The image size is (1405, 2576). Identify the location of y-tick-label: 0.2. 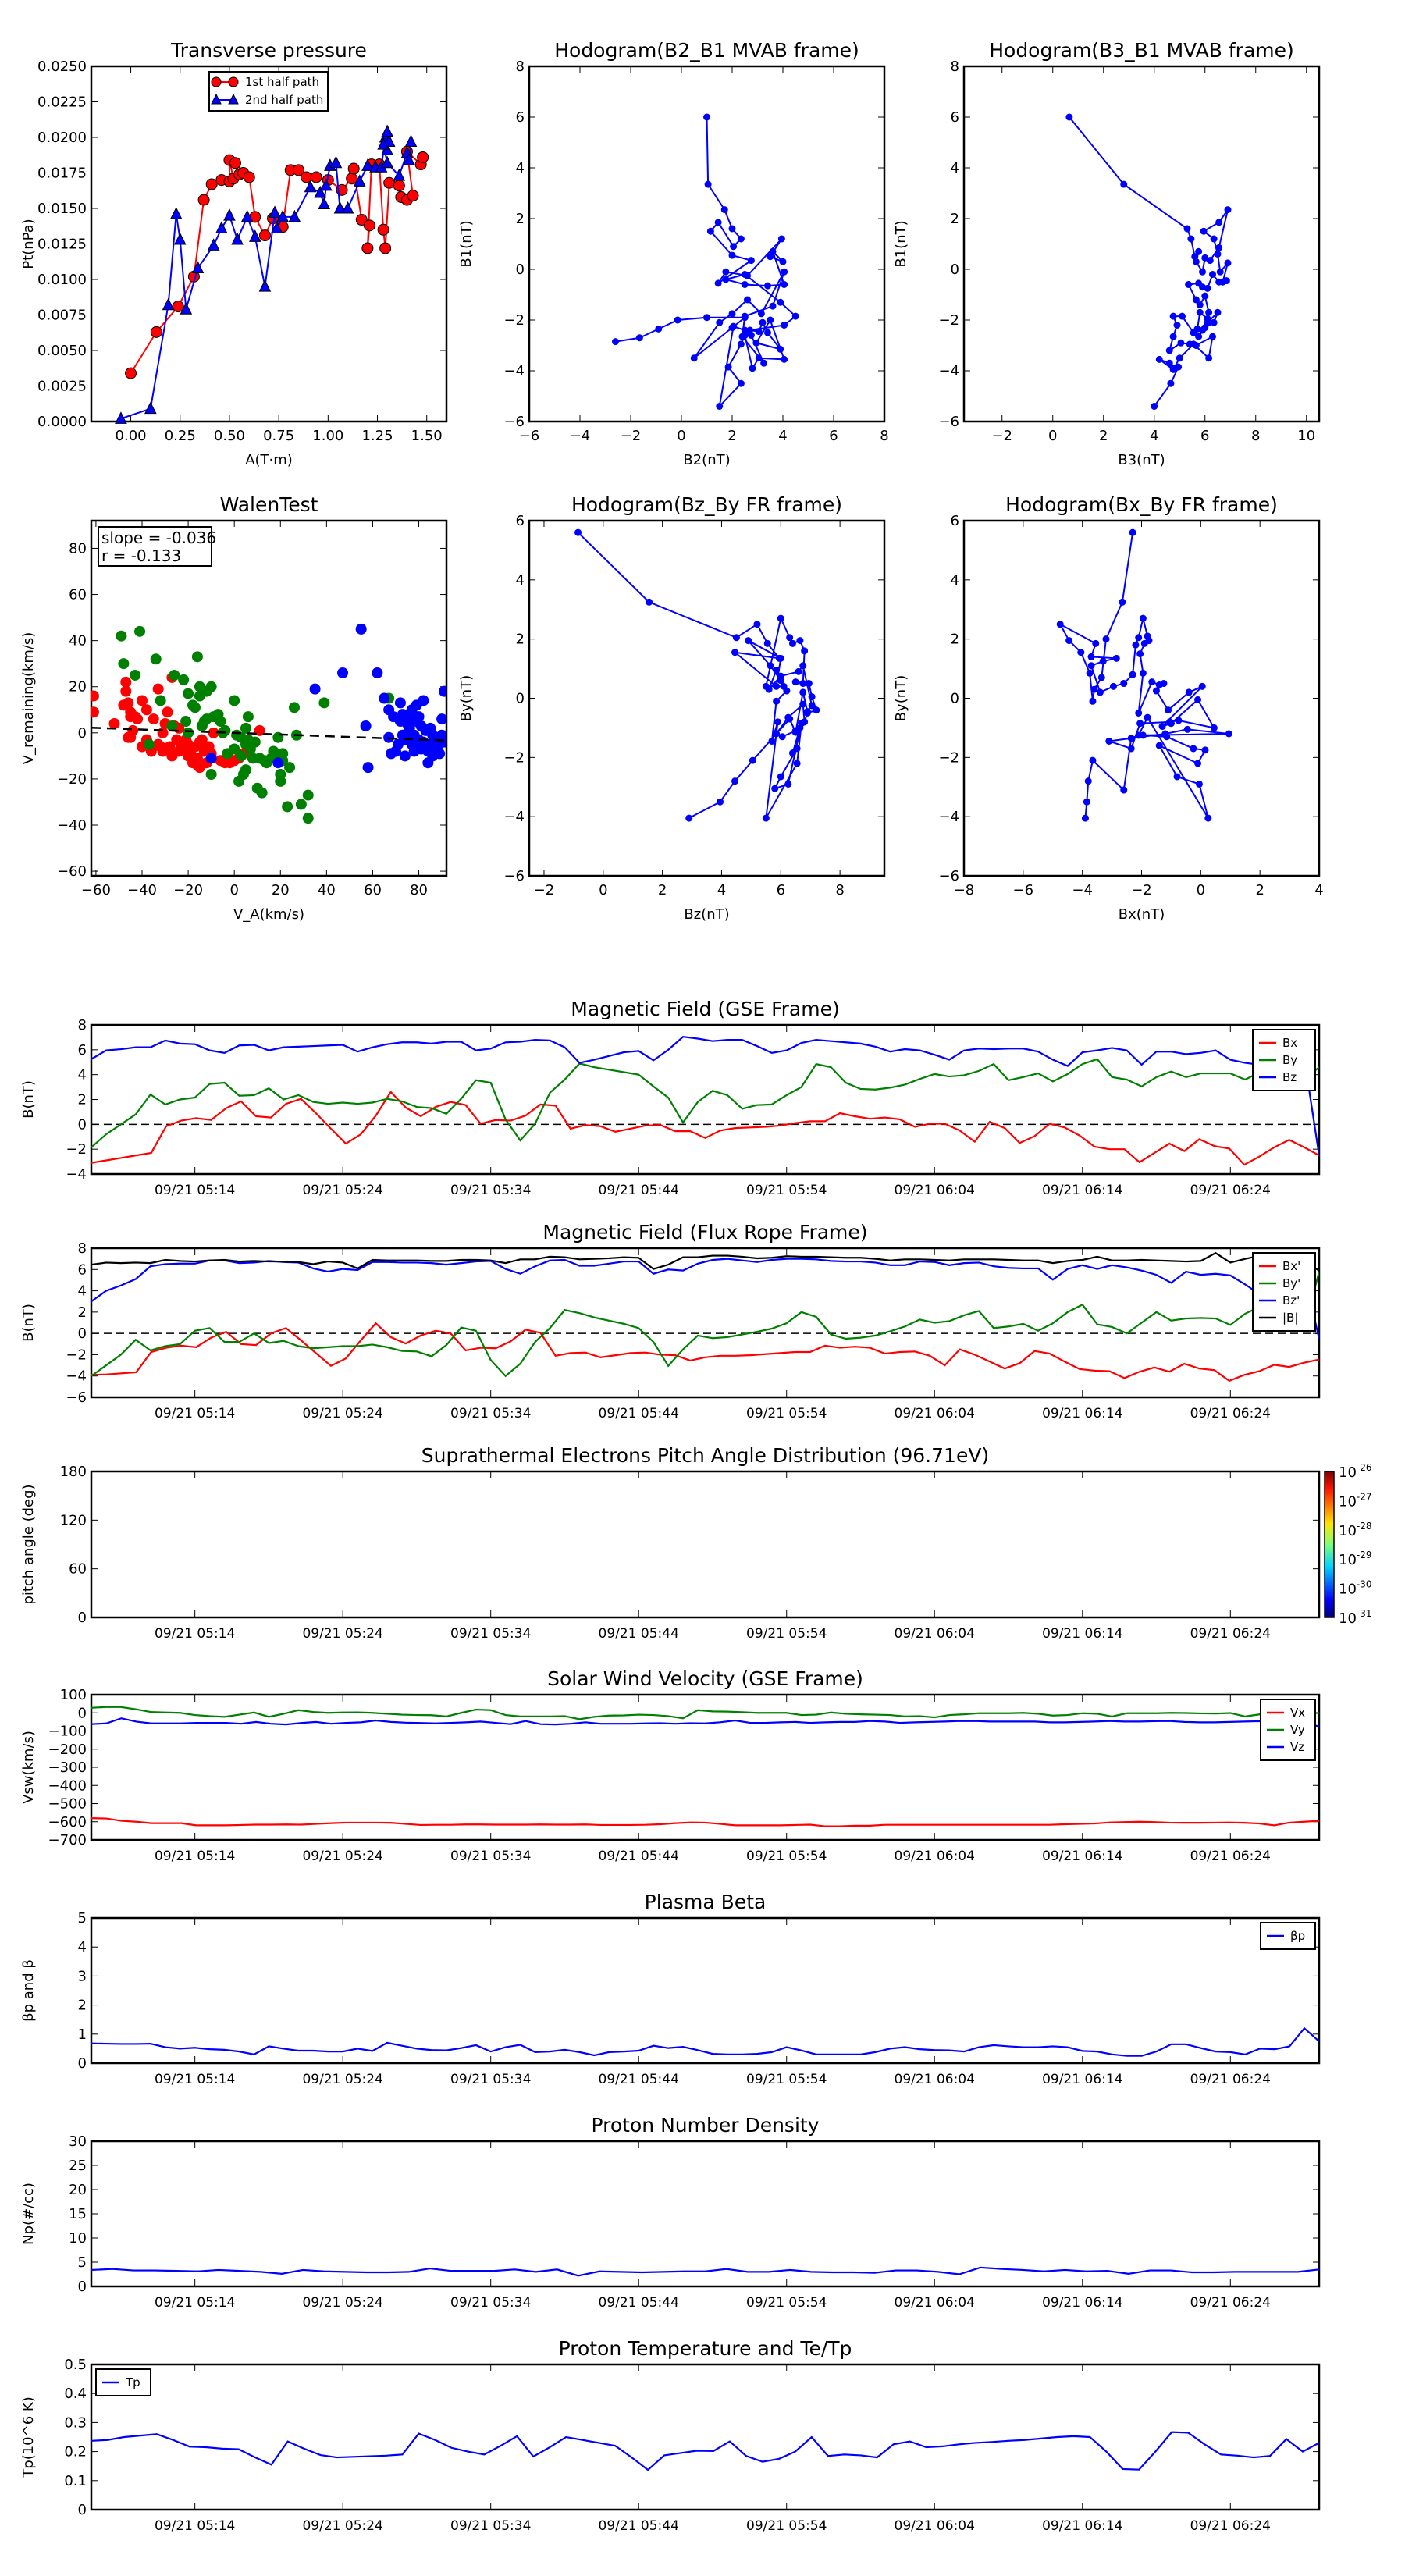
(76, 2452).